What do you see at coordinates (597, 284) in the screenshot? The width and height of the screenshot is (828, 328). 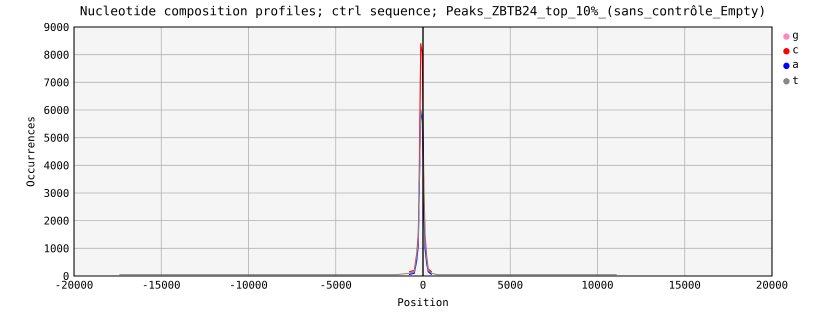 I see `x-tick-label: 10000` at bounding box center [597, 284].